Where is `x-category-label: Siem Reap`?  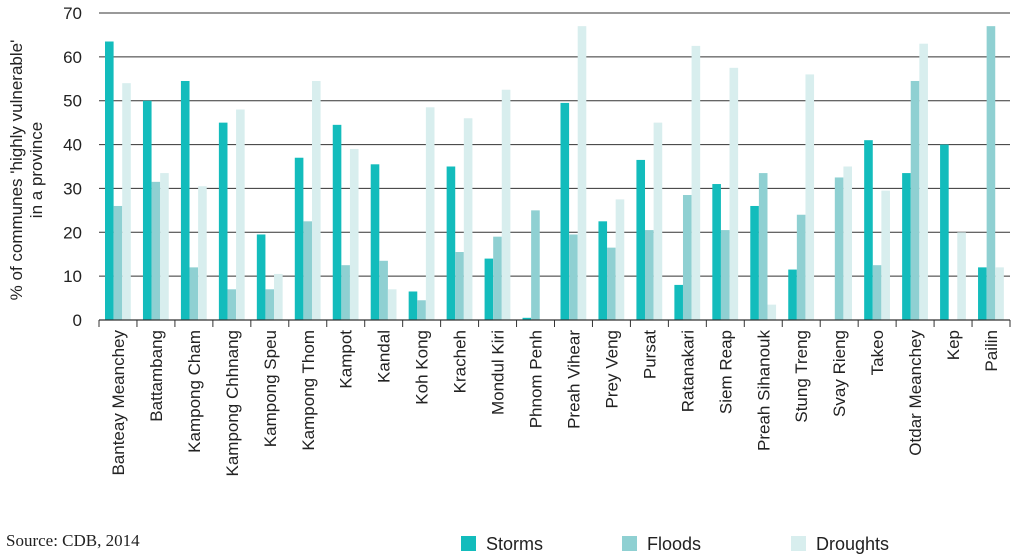 x-category-label: Siem Reap is located at coordinates (725, 372).